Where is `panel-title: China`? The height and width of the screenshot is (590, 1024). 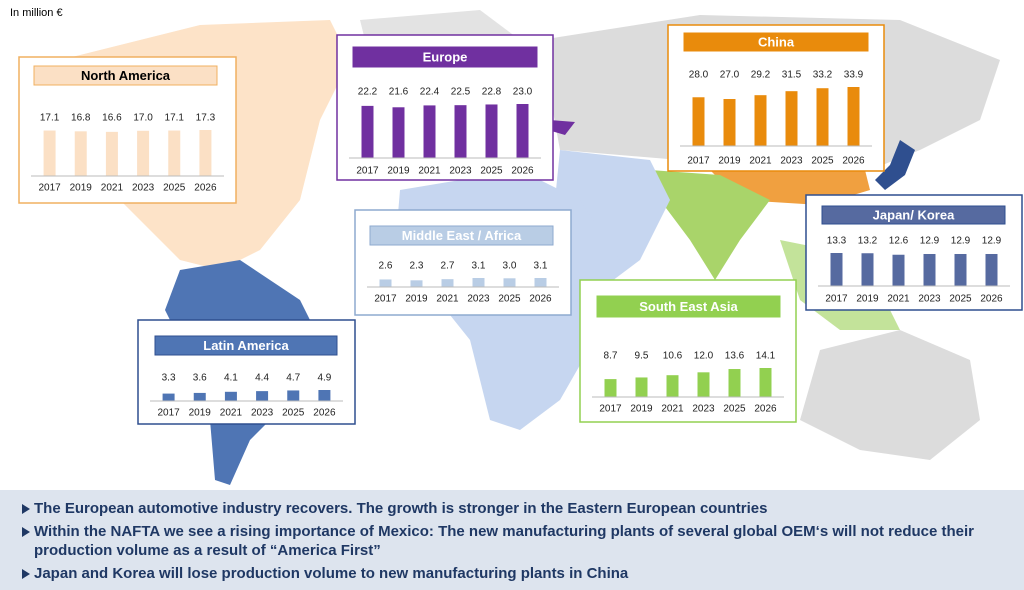 panel-title: China is located at coordinates (776, 41).